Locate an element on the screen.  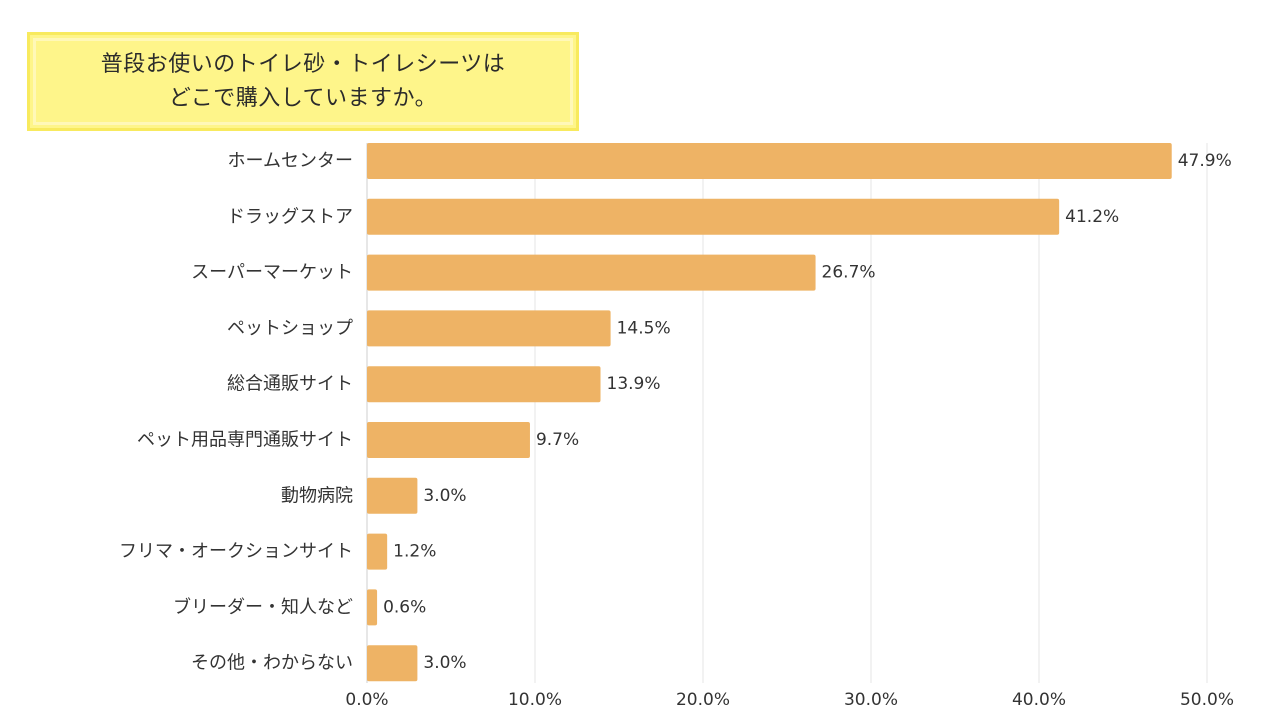
x-tick-label: 20.0% is located at coordinates (703, 700).